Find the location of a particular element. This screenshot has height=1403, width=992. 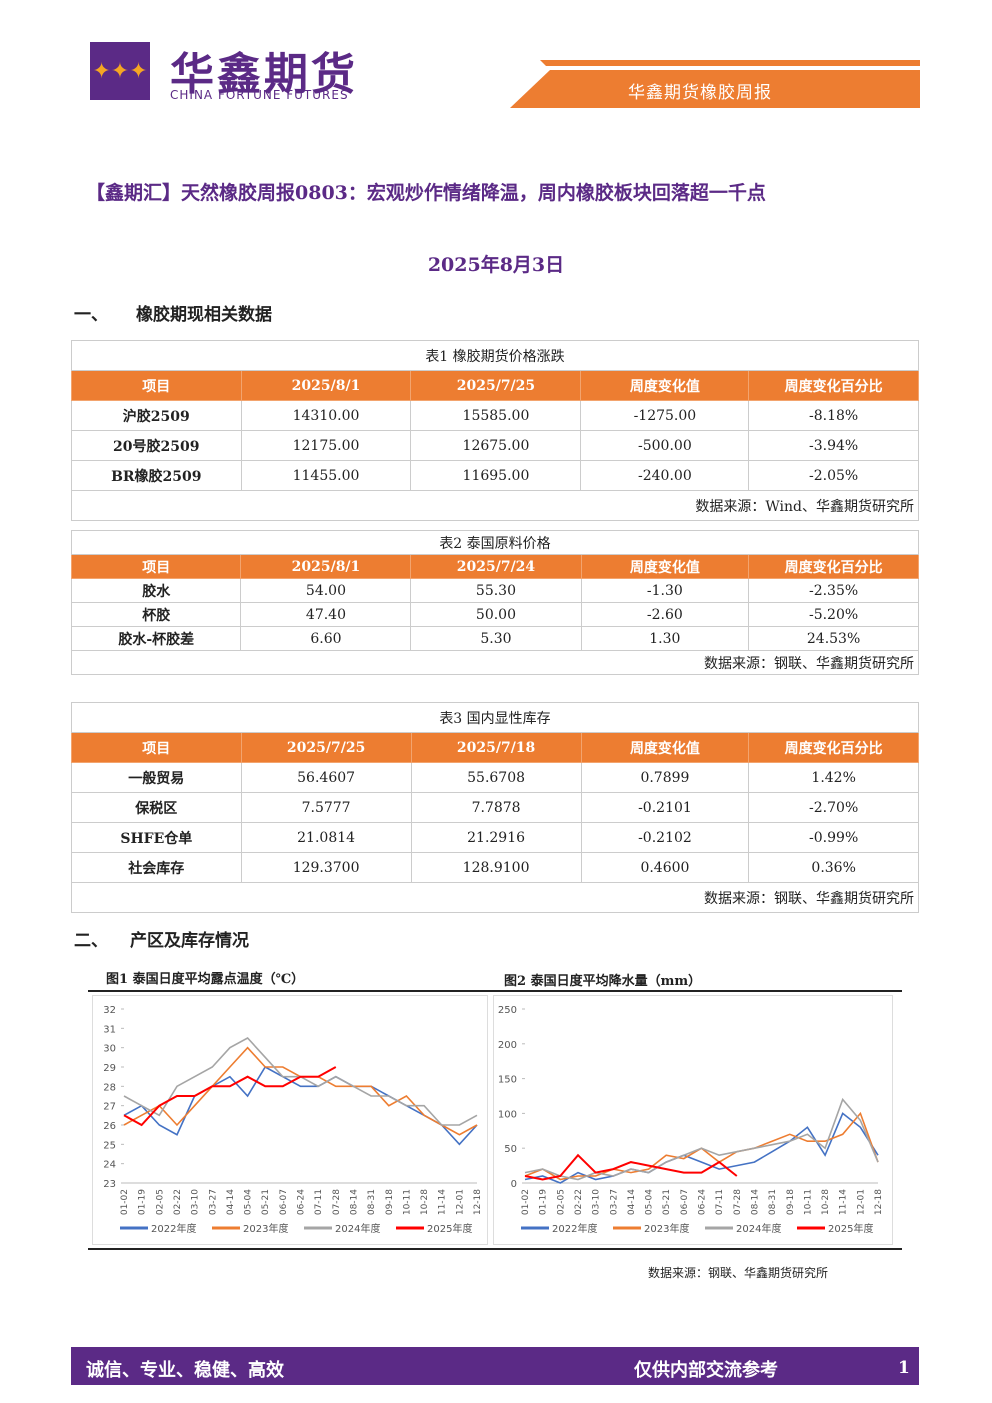

section-title: 产区及库存情况 is located at coordinates (189, 941).